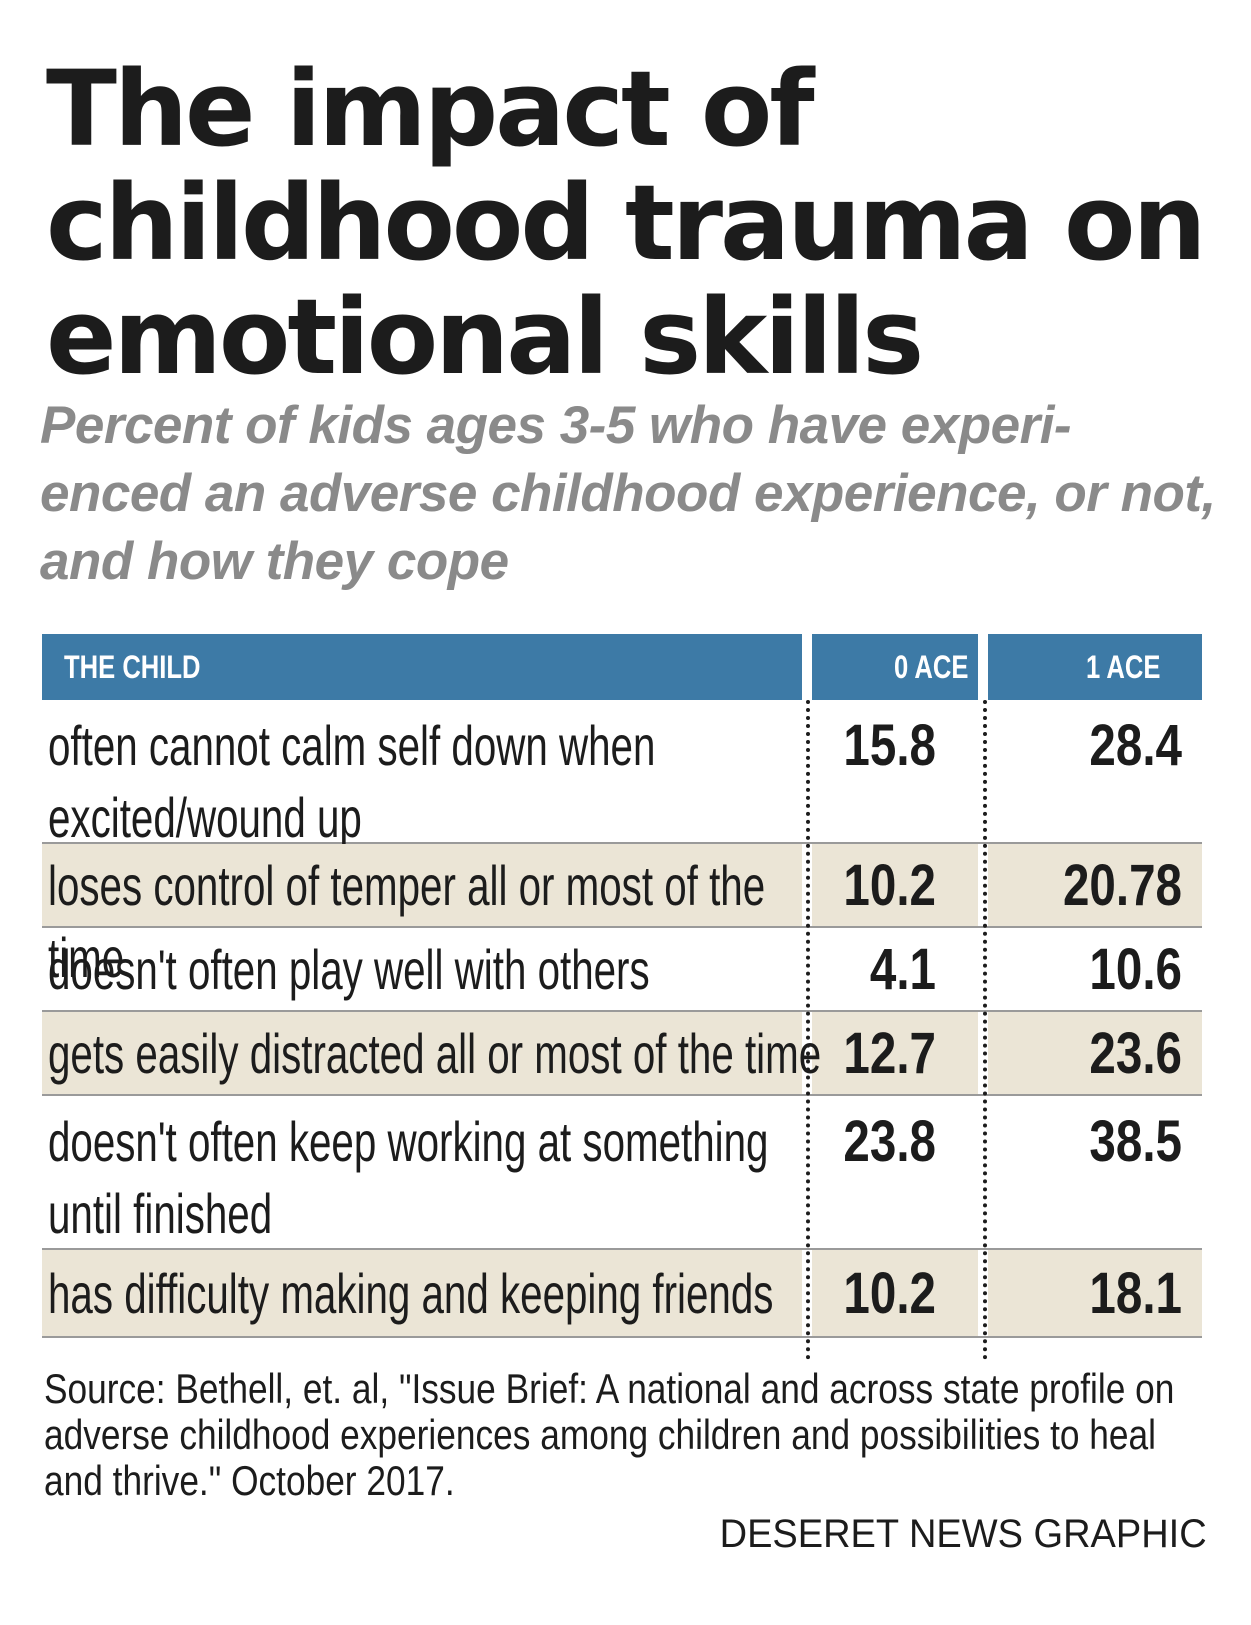 The image size is (1251, 1625). I want to click on value-1-ace: 28.4, so click(1135, 745).